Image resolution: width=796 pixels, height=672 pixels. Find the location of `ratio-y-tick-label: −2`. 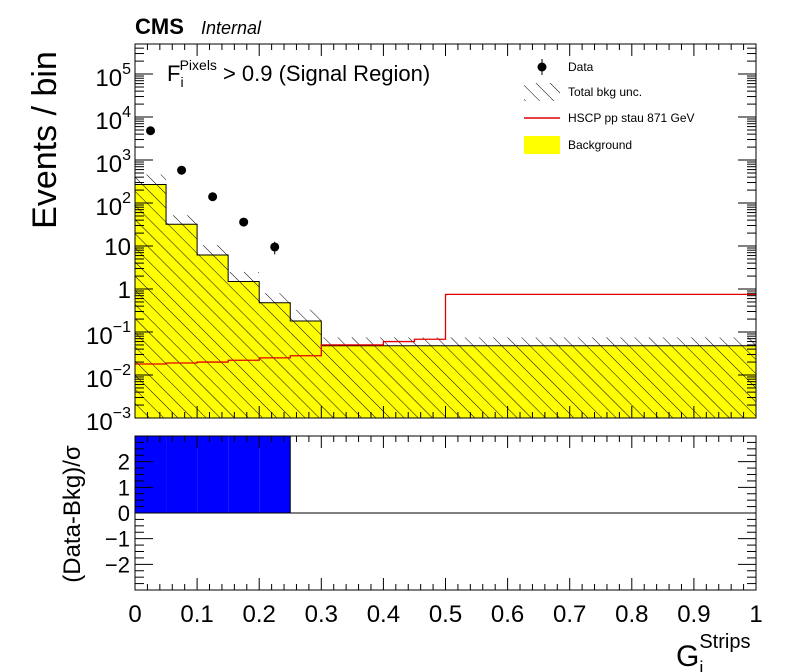

ratio-y-tick-label: −2 is located at coordinates (117, 564).